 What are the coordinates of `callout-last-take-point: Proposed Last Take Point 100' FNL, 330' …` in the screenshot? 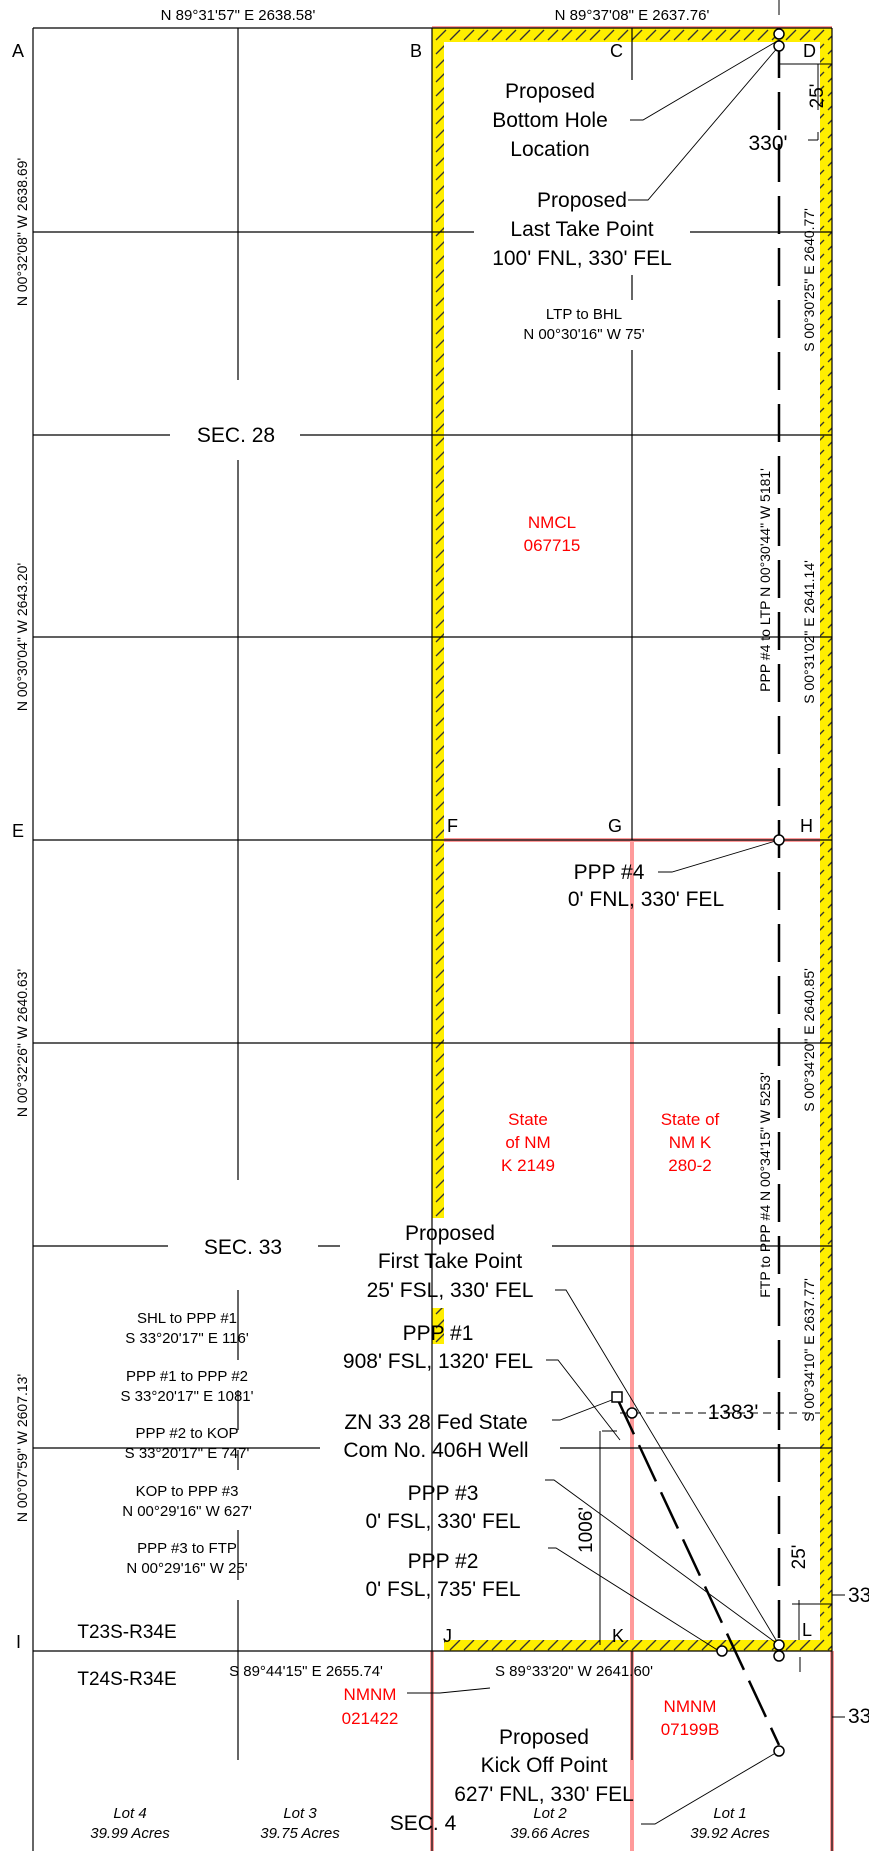 It's located at (582, 229).